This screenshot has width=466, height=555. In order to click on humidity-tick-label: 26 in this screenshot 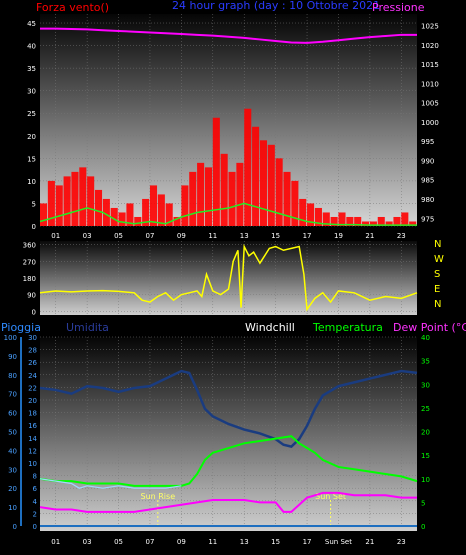, I will do `click(32, 363)`.